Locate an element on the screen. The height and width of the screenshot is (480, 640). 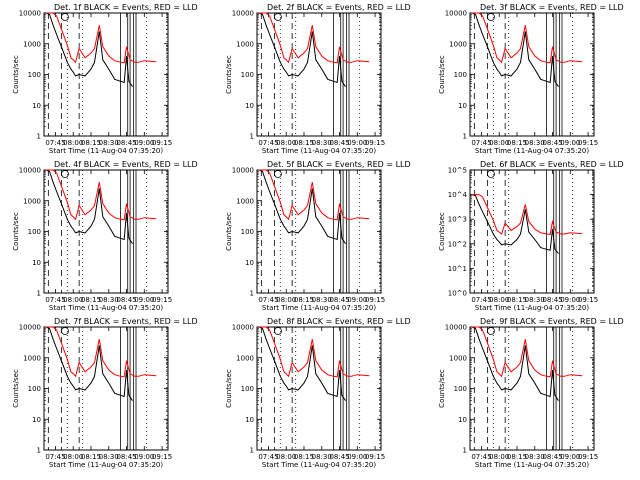
y-tick-label: 10^2 is located at coordinates (457, 244).